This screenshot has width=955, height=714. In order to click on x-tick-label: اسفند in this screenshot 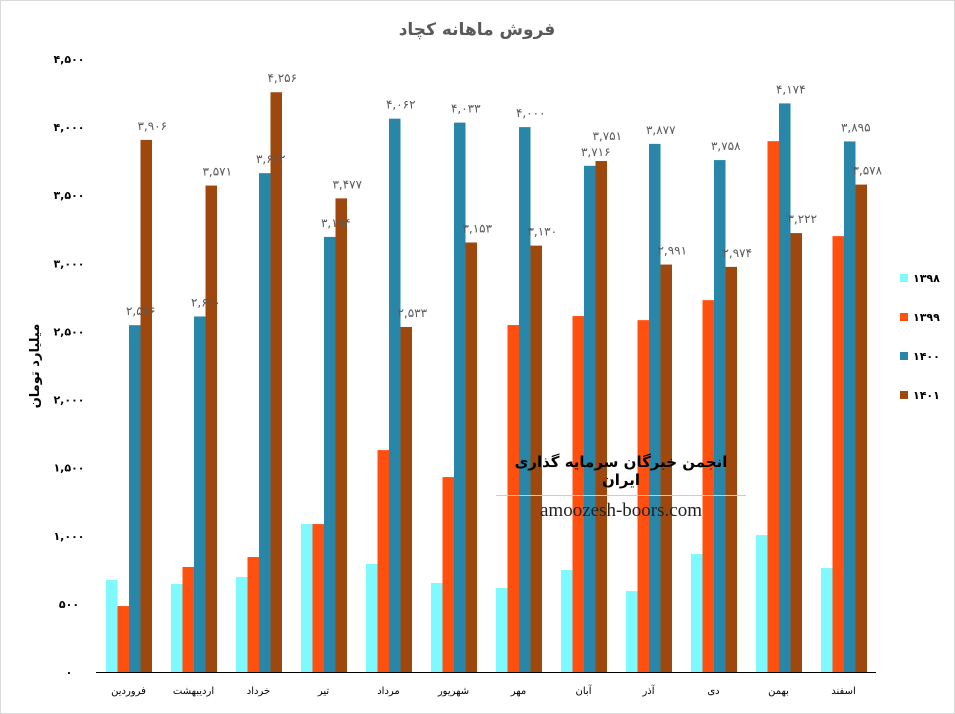, I will do `click(843, 691)`.